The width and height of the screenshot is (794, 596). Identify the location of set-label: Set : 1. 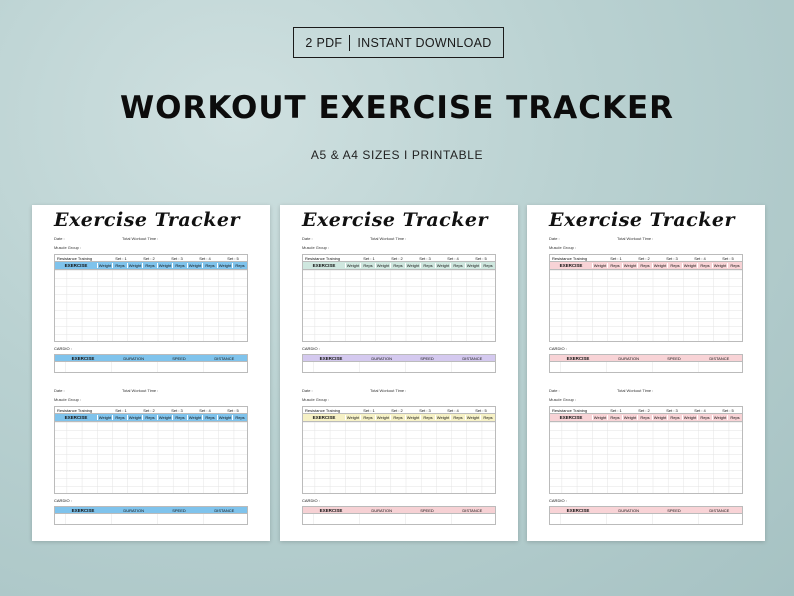
(616, 410).